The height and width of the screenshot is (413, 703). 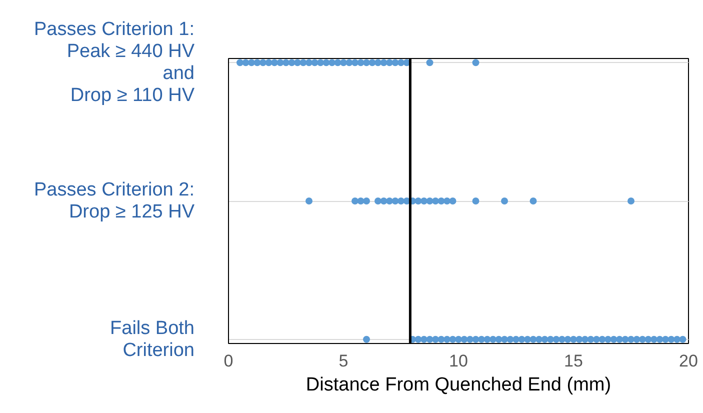 What do you see at coordinates (688, 361) in the screenshot?
I see `x-tick-label: 20` at bounding box center [688, 361].